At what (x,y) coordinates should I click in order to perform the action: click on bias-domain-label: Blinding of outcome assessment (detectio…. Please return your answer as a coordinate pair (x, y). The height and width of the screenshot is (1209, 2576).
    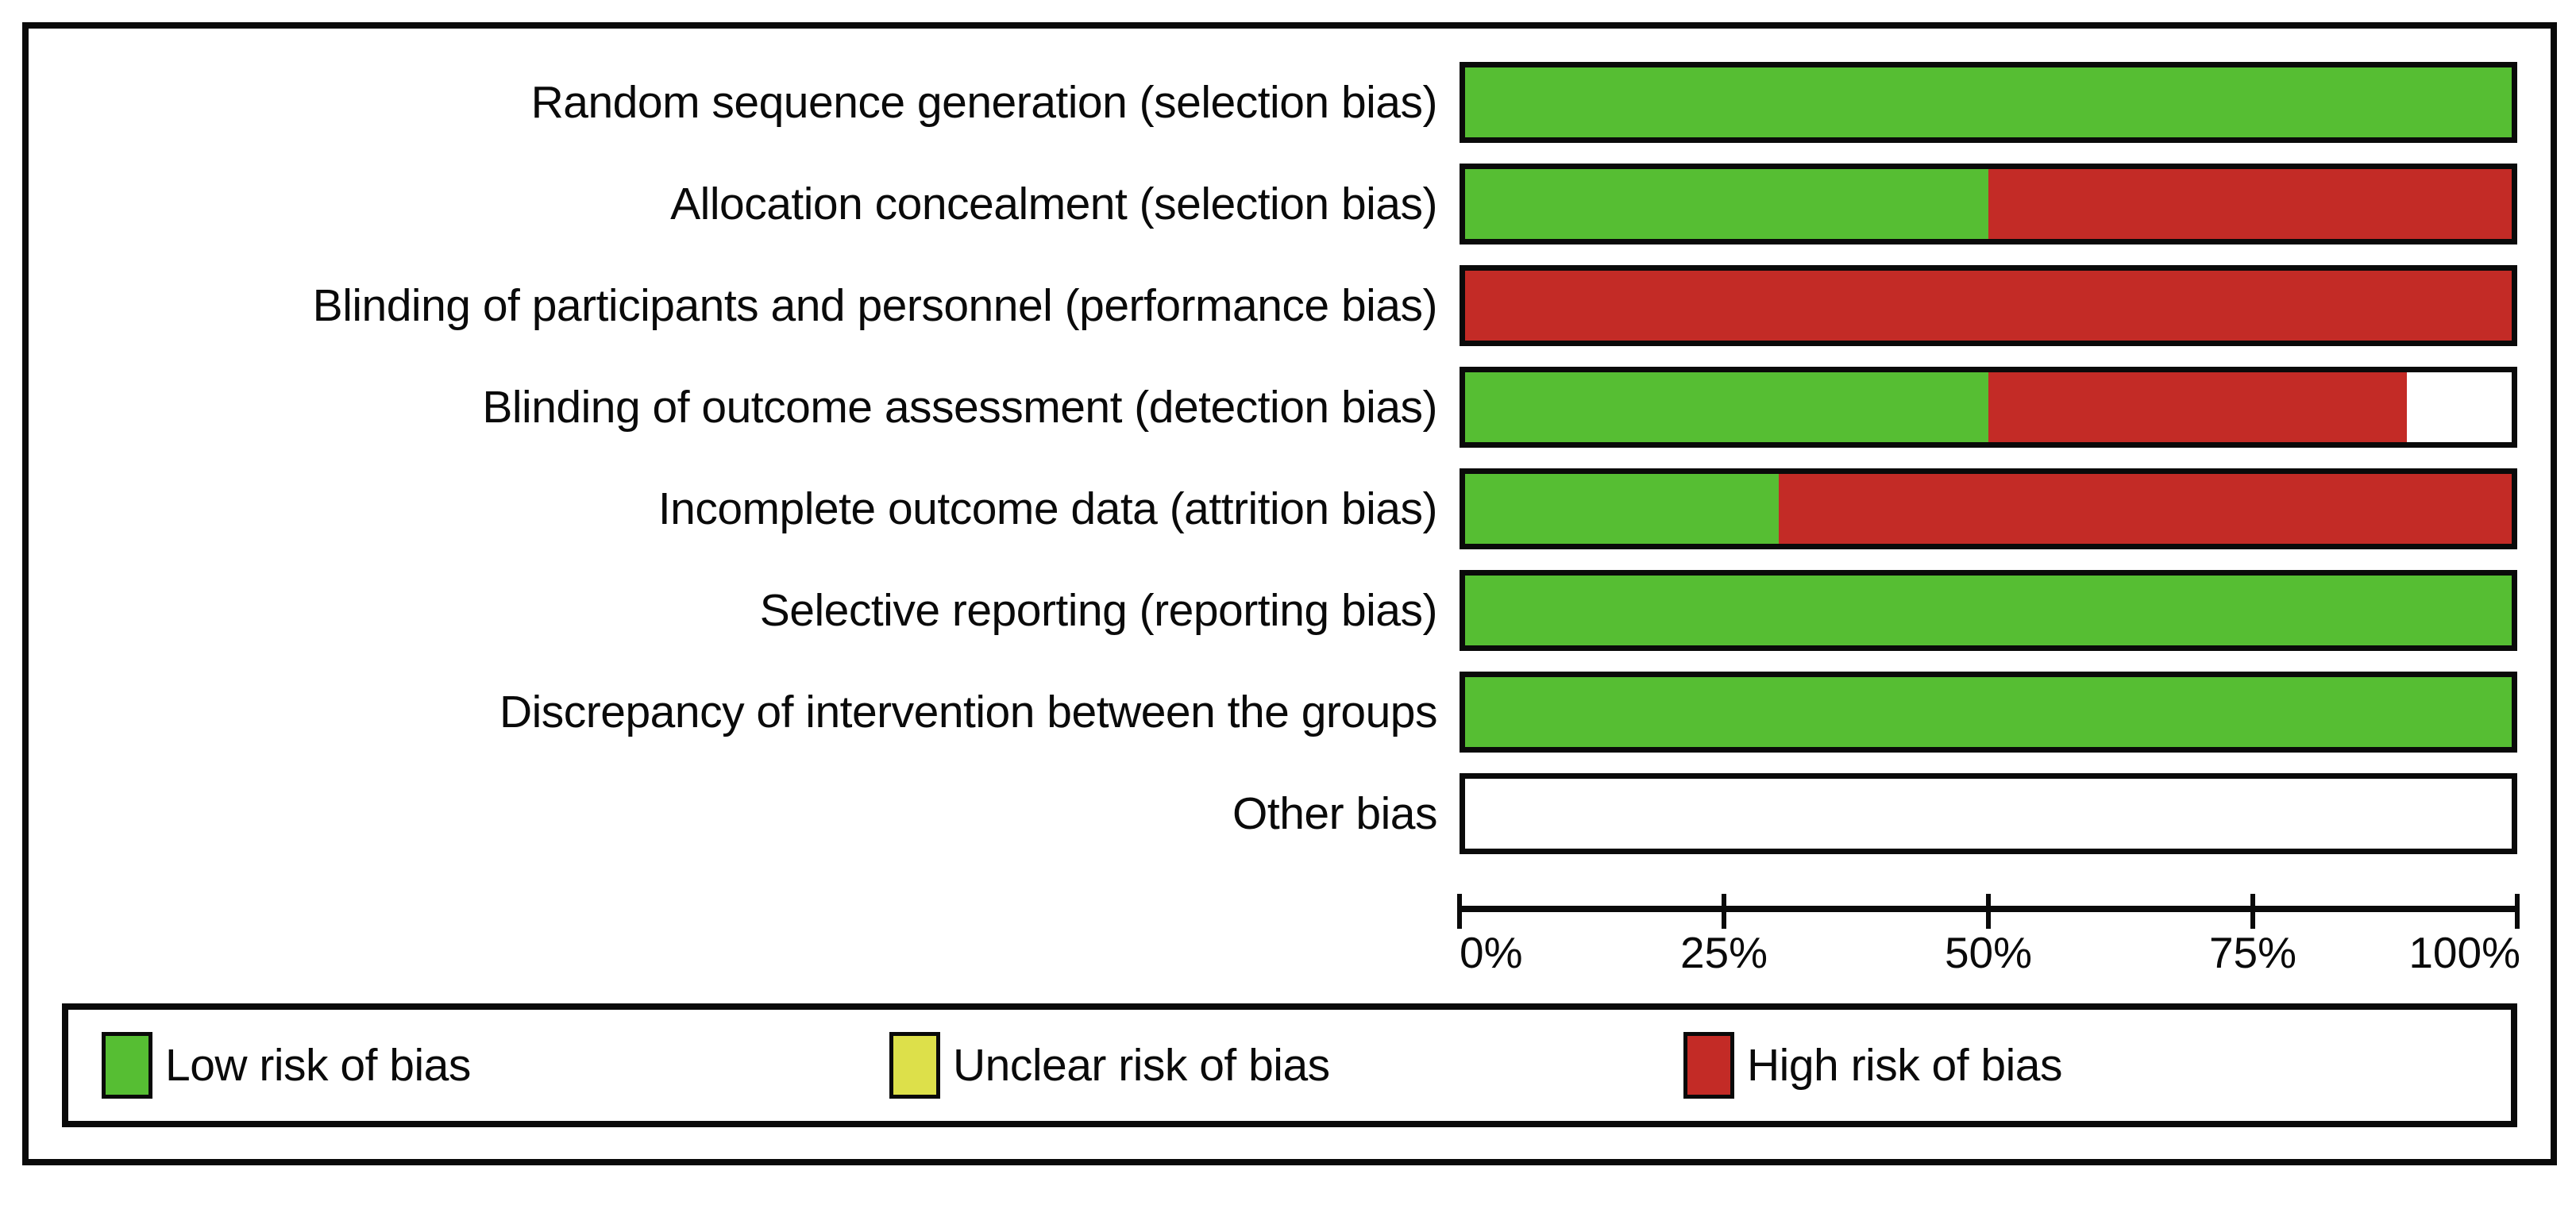
    Looking at the image, I should click on (959, 407).